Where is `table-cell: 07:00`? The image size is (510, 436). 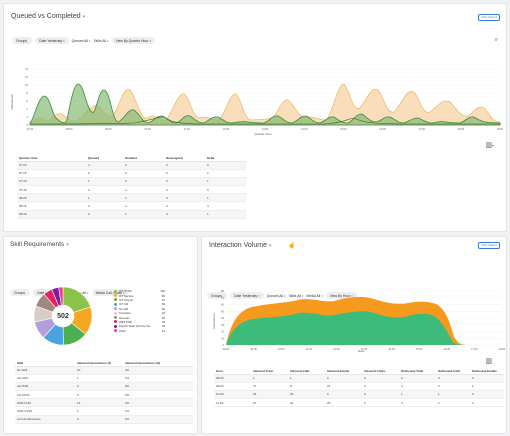 table-cell: 07:00 is located at coordinates (51, 165).